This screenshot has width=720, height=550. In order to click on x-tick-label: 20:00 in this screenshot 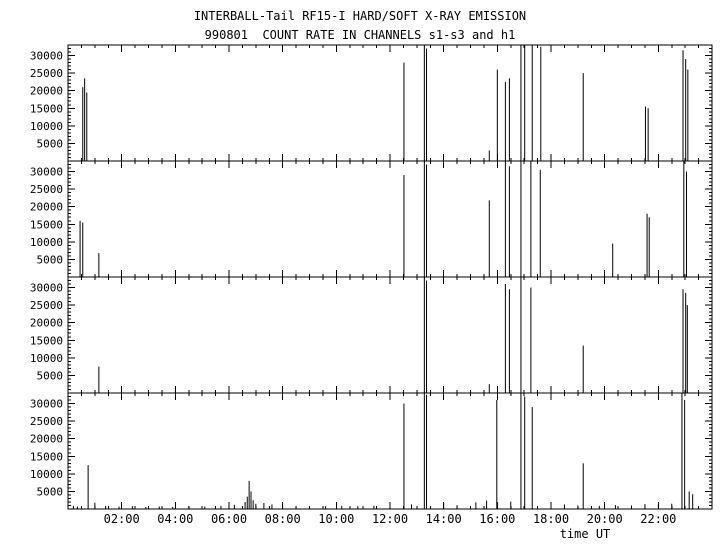, I will do `click(605, 519)`.